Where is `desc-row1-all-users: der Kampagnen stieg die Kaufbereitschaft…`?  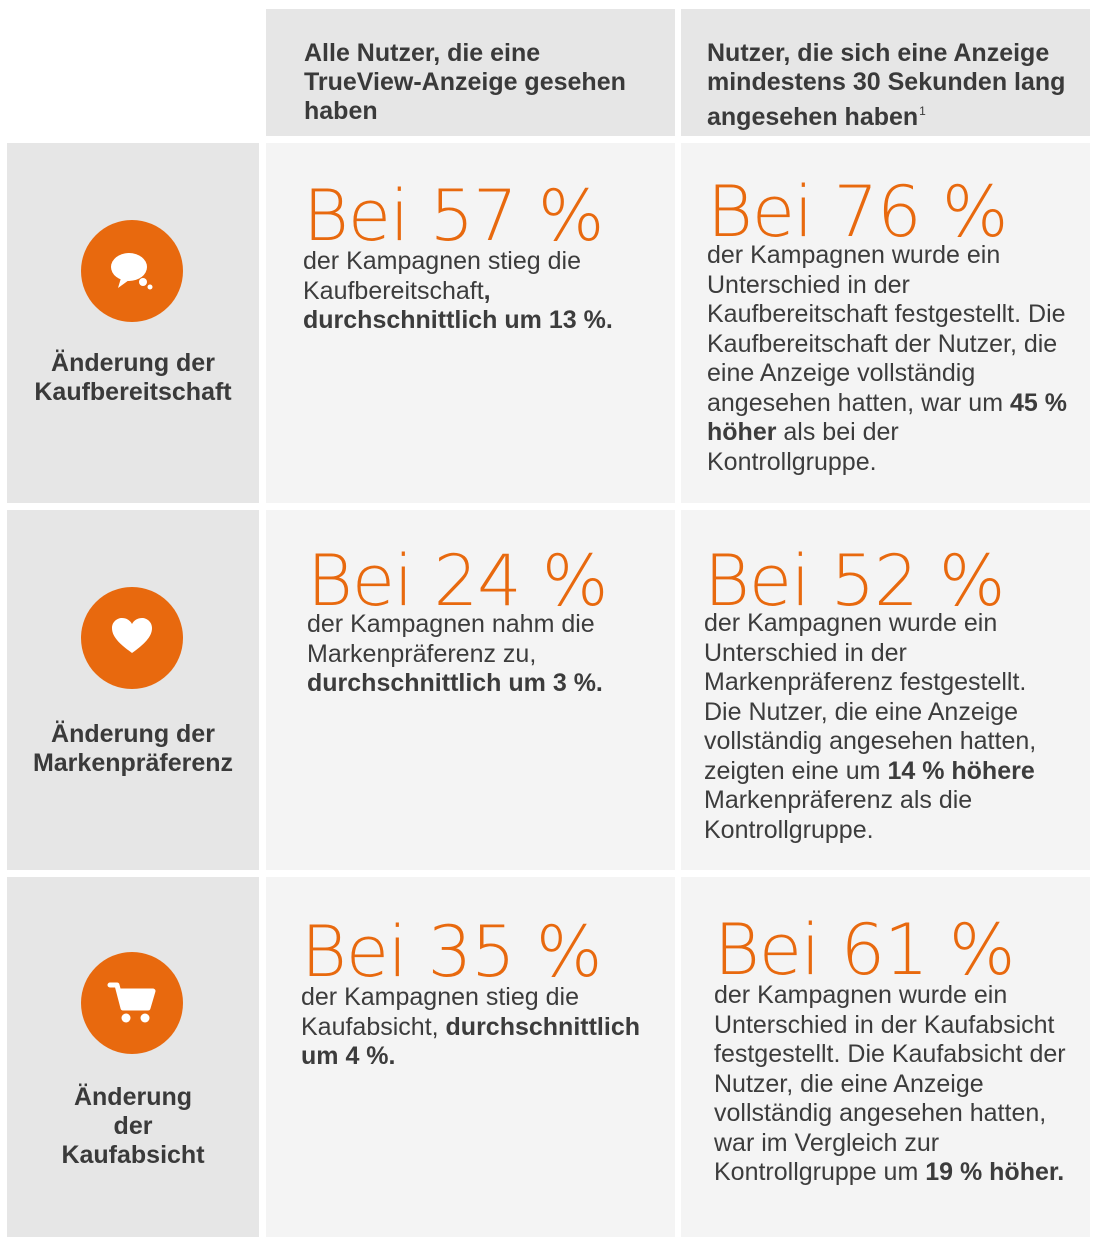
desc-row1-all-users: der Kampagnen stieg die Kaufbereitschaft… is located at coordinates (473, 291).